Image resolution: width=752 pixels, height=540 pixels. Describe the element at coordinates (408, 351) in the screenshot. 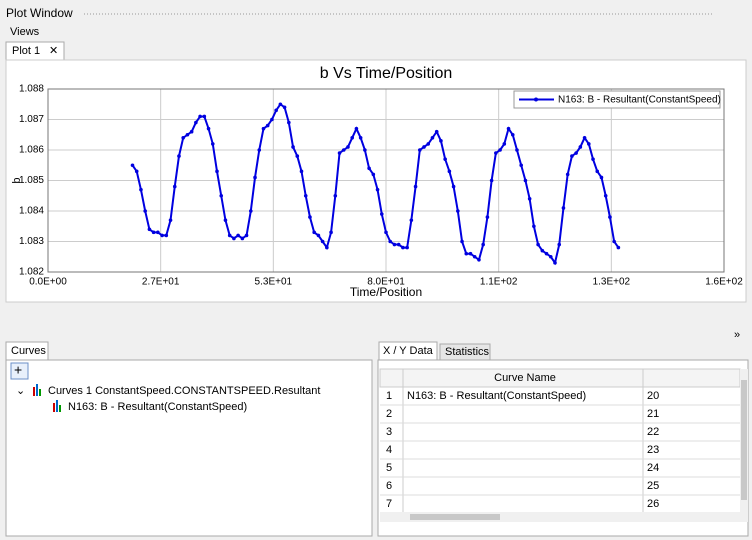

I see `xy-tab-label: X / Y Data` at that location.